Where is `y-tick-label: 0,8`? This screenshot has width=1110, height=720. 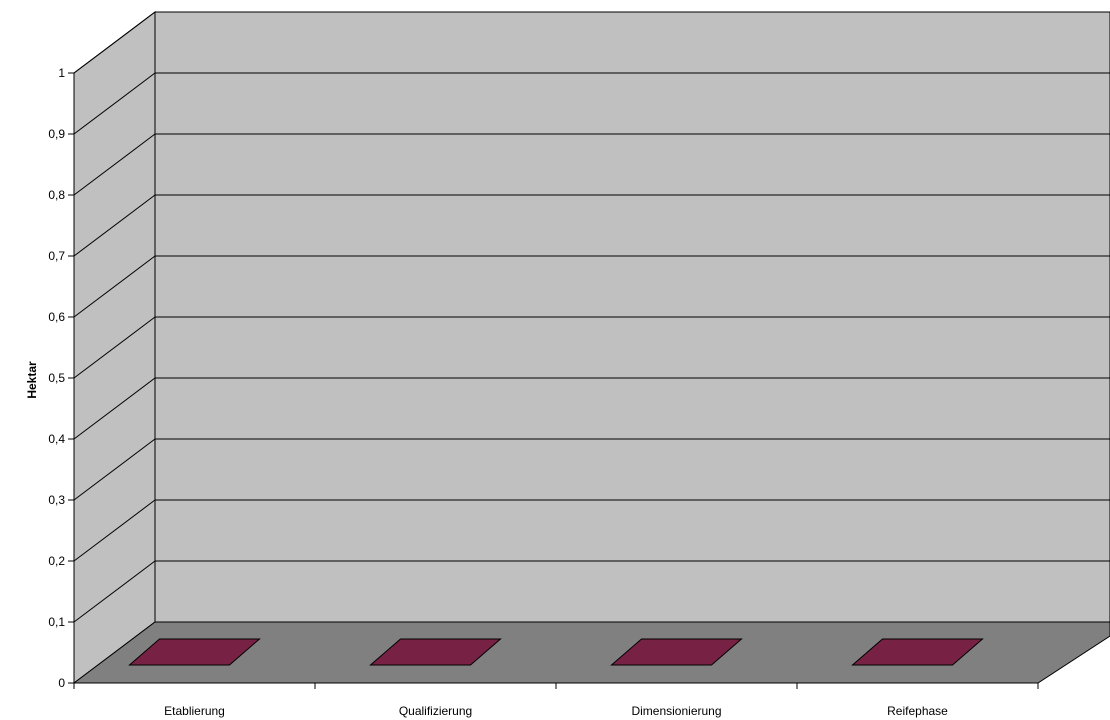 y-tick-label: 0,8 is located at coordinates (56, 195).